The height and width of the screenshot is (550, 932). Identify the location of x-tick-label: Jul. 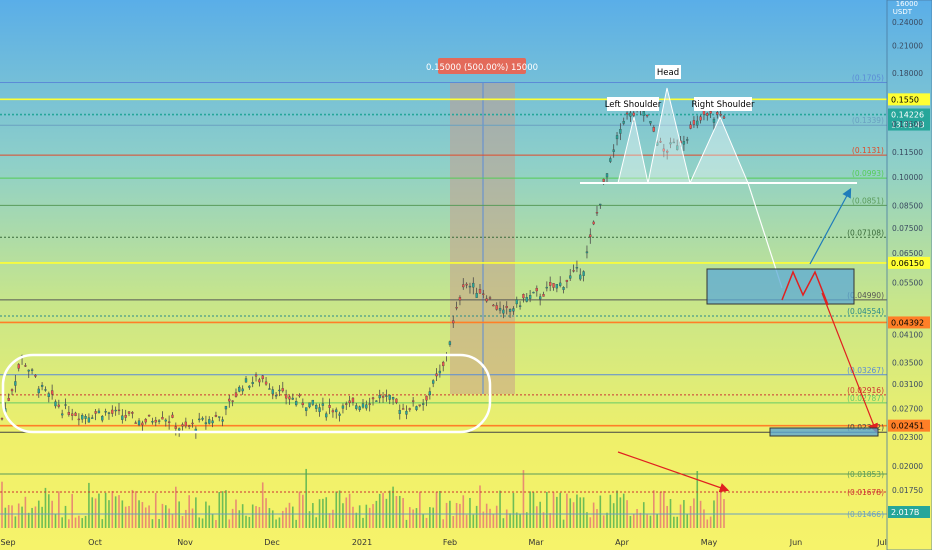
(881, 542).